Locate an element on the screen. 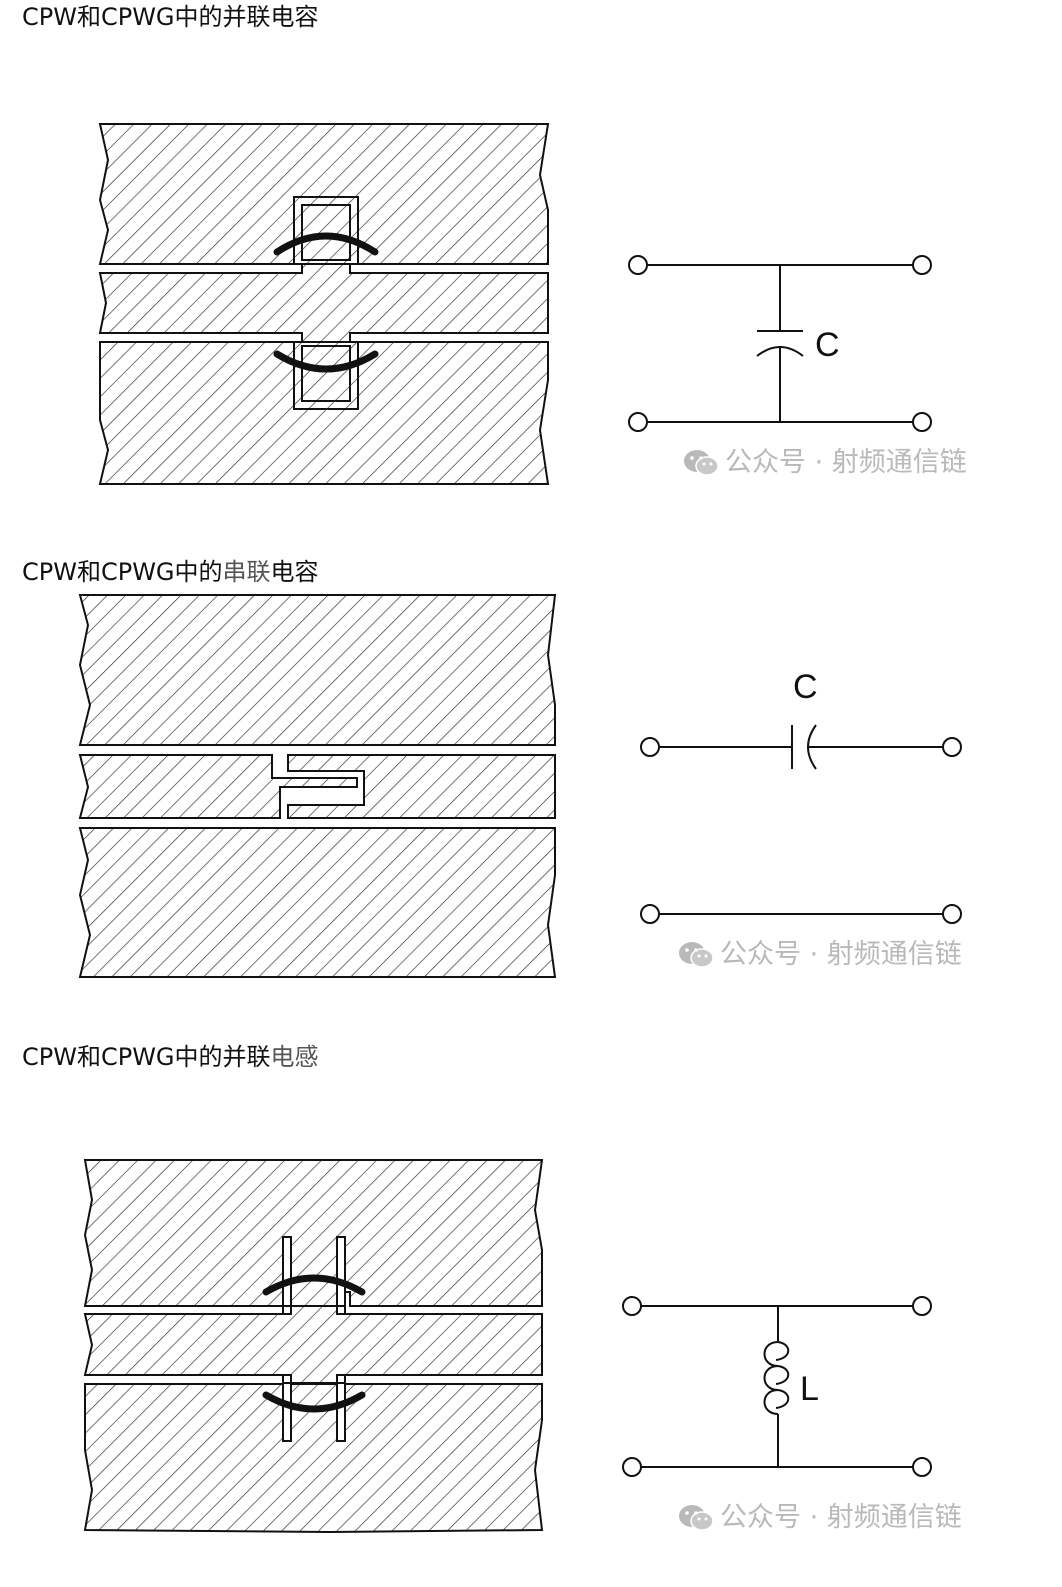 Image resolution: width=1062 pixels, height=1587 pixels. shunt-inductor-schematic is located at coordinates (777, 1386).